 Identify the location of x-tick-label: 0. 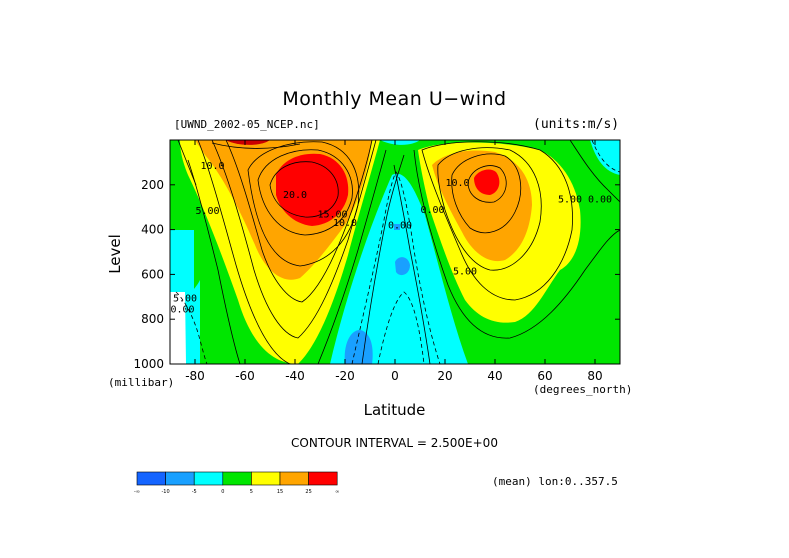
(395, 376).